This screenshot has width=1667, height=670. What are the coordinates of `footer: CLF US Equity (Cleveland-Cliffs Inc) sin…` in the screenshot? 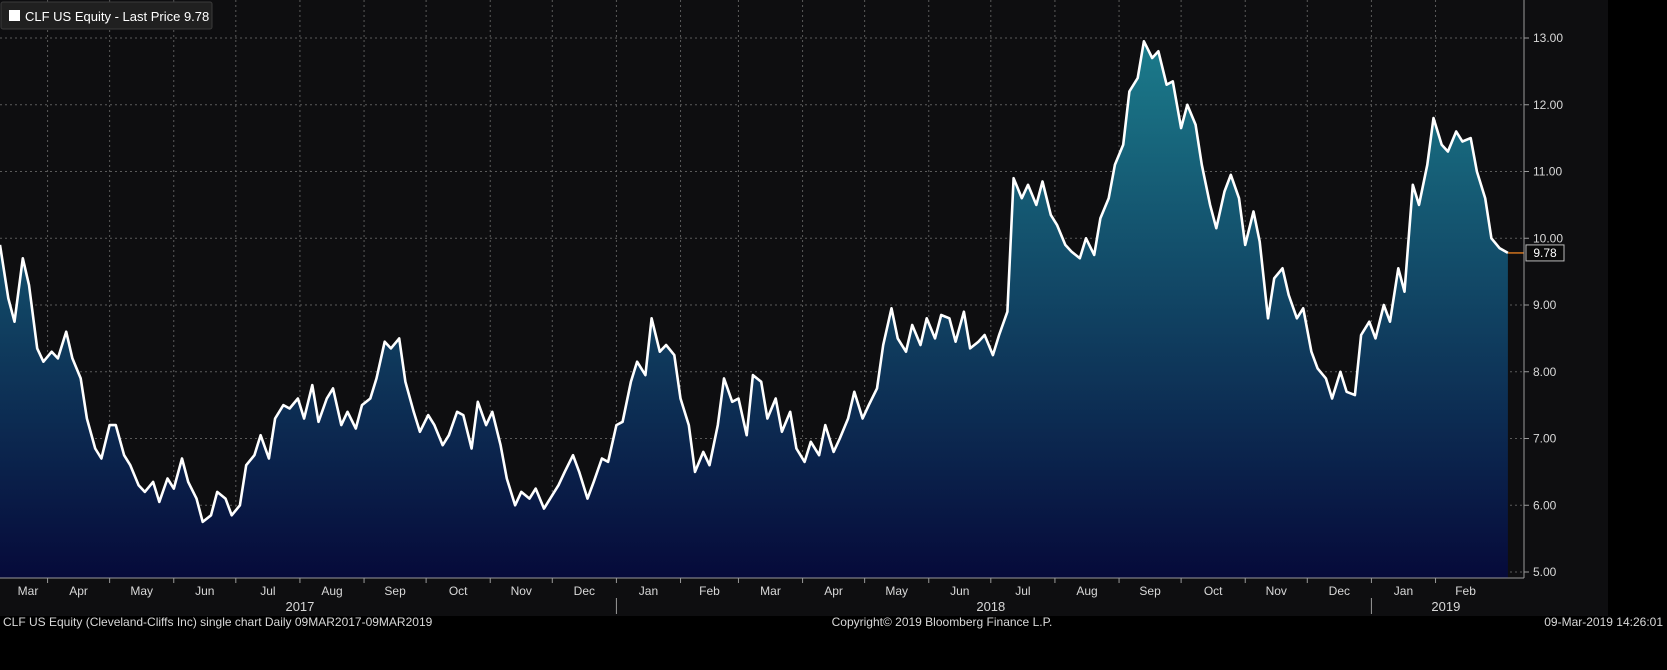 It's located at (833, 622).